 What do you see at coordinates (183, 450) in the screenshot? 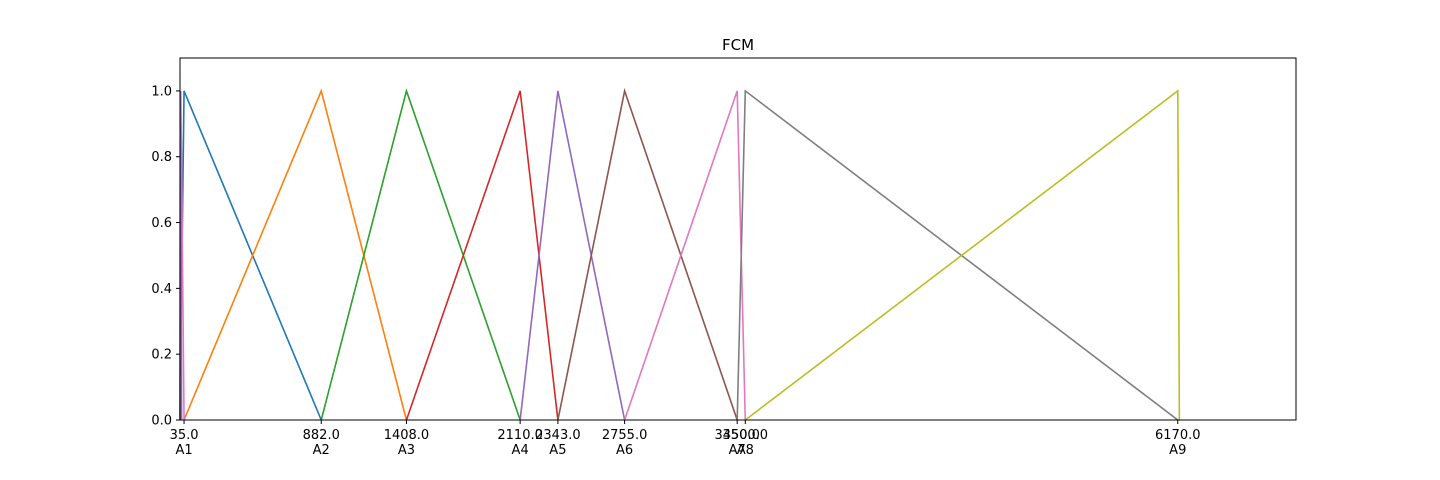
I see `x-term-label: A1` at bounding box center [183, 450].